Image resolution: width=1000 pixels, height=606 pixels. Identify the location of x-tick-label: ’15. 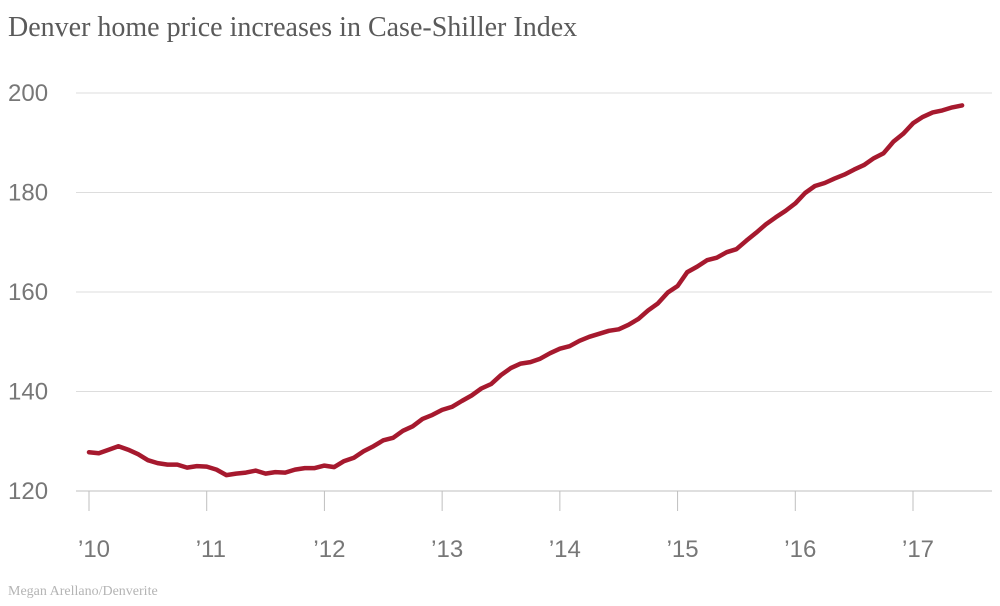
(683, 549).